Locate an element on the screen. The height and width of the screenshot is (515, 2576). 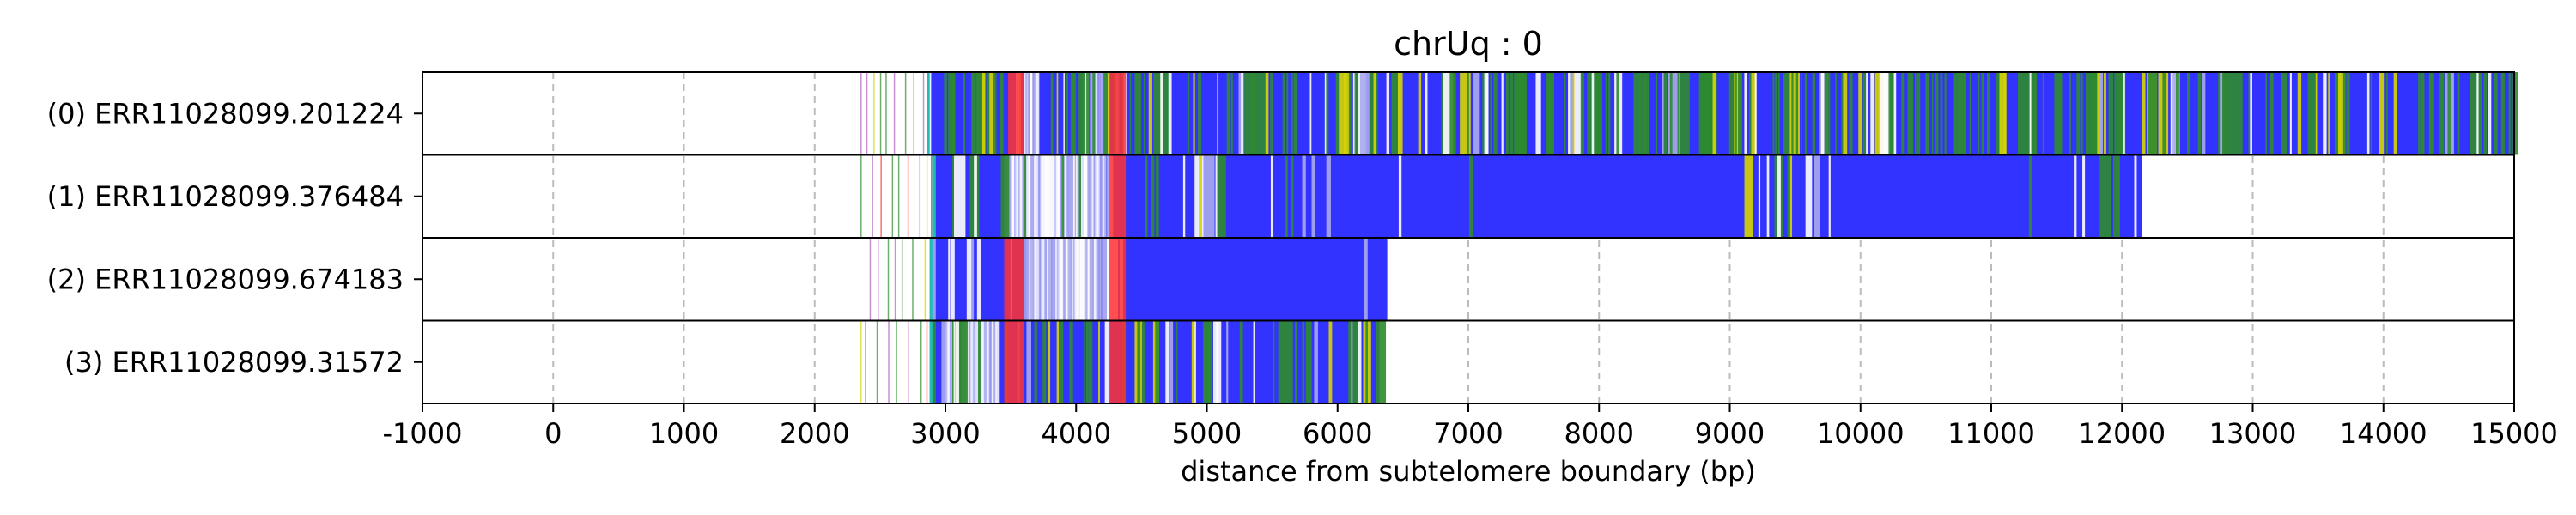
x-tick-label-15: 14000 is located at coordinates (2383, 433).